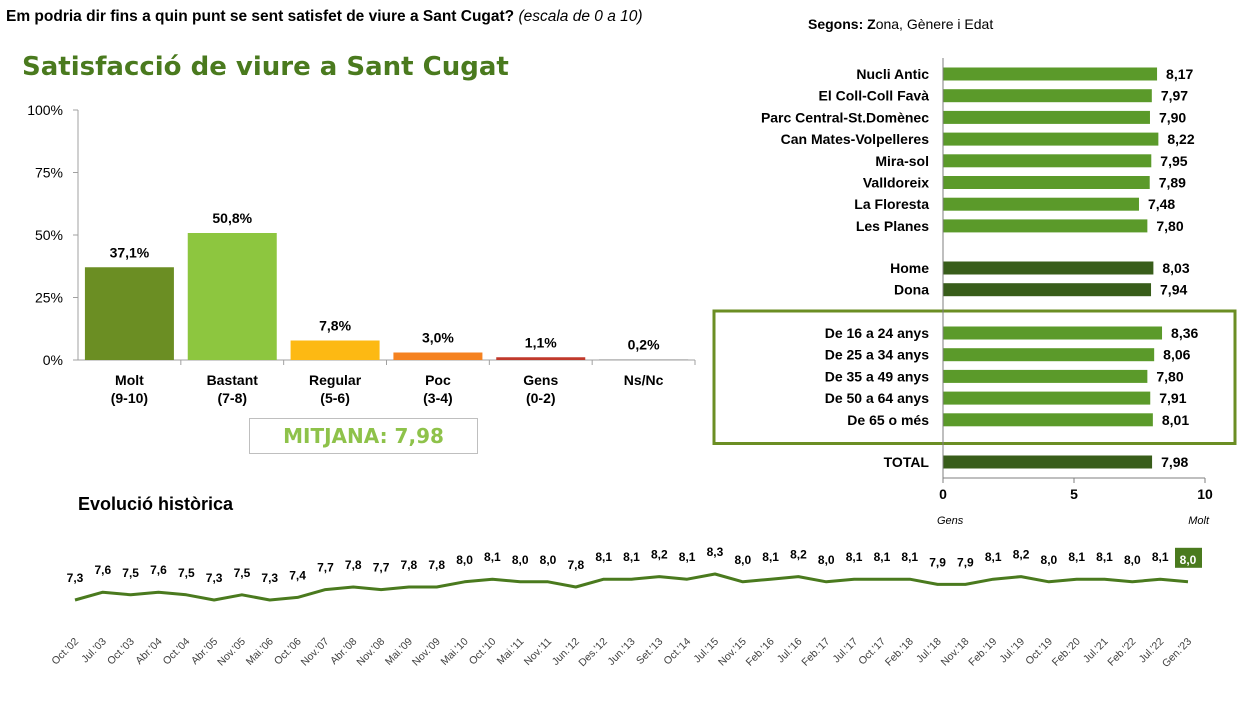 The width and height of the screenshot is (1250, 703). I want to click on hbar-category-label: De 25 a 34 anys, so click(877, 355).